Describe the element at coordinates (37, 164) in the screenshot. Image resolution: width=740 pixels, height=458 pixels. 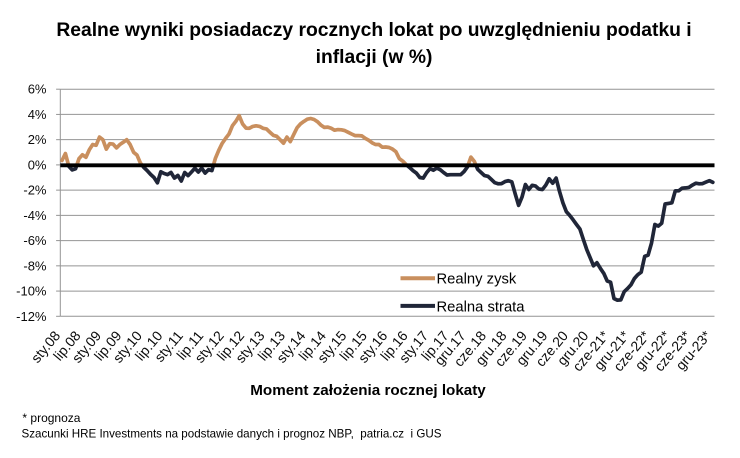
I see `svg-text: 0%` at that location.